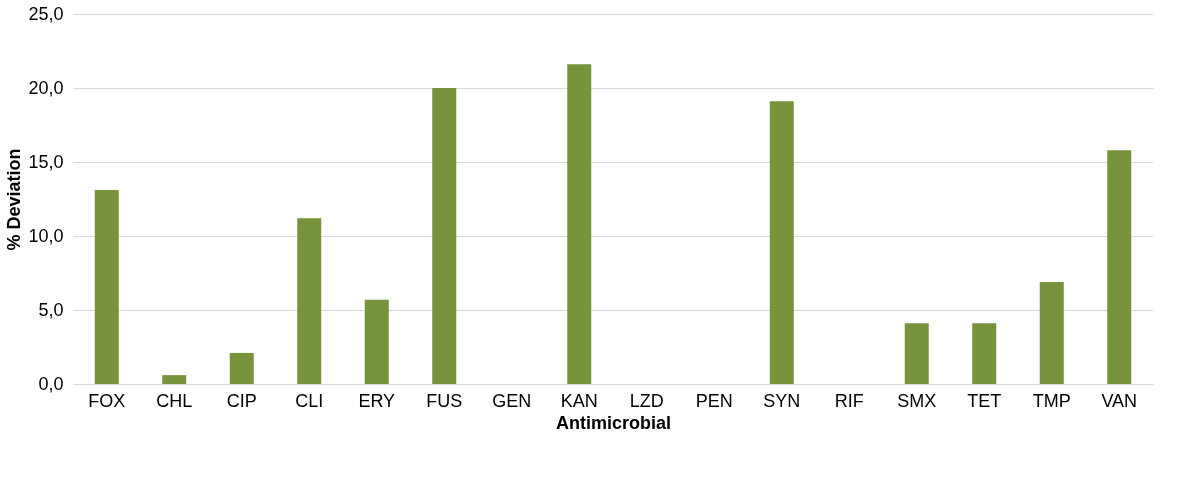  What do you see at coordinates (51, 383) in the screenshot?
I see `y-tick-label: 0,0` at bounding box center [51, 383].